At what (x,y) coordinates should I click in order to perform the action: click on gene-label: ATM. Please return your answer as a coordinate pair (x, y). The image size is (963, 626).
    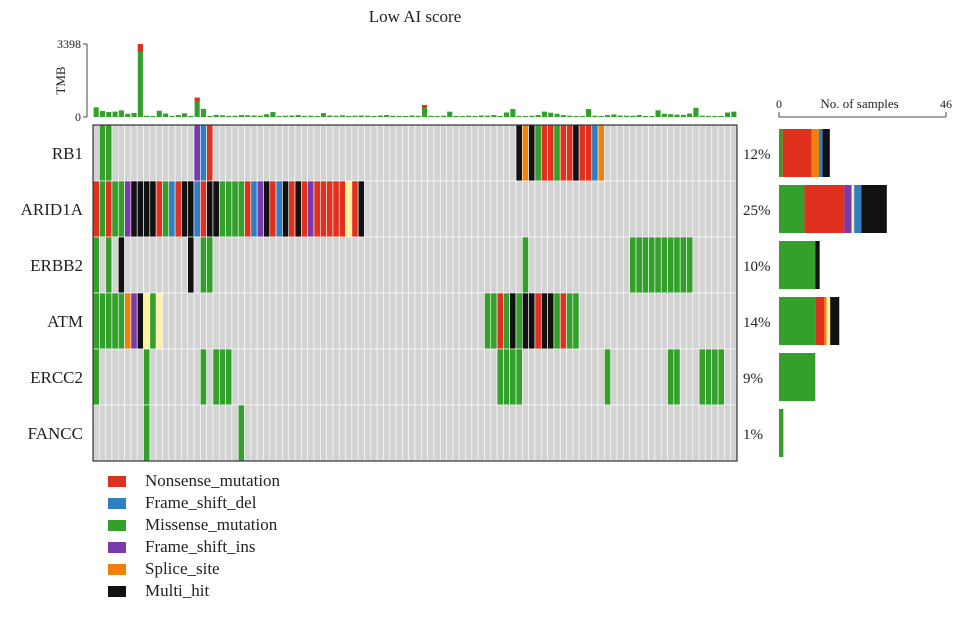
    Looking at the image, I should click on (65, 321).